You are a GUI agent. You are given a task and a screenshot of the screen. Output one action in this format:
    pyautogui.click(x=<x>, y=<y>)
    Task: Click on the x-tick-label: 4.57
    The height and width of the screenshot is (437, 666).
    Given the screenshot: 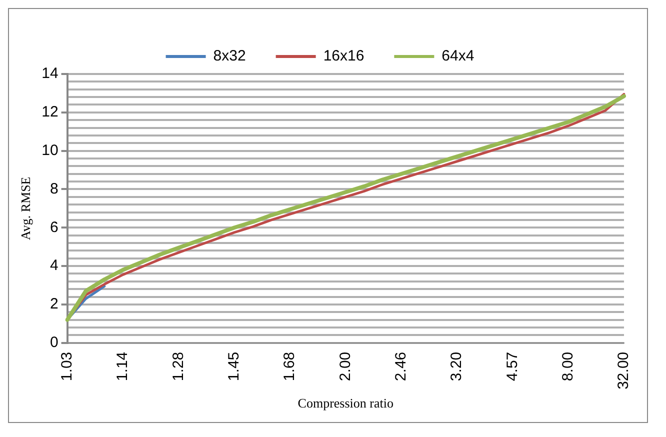 What is the action you would take?
    pyautogui.click(x=512, y=367)
    